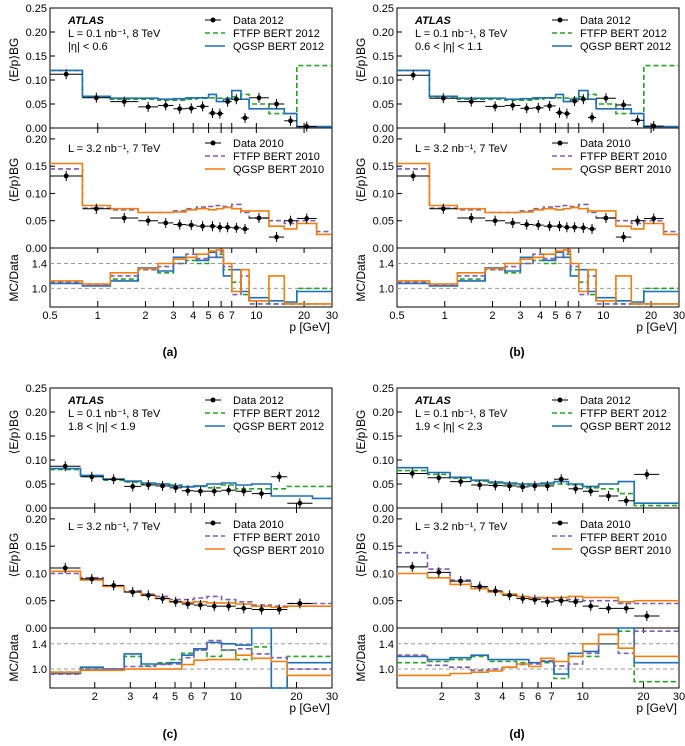 This screenshot has height=746, width=685. Describe the element at coordinates (538, 199) in the screenshot. I see `series-qgsp-bert-2010` at that location.